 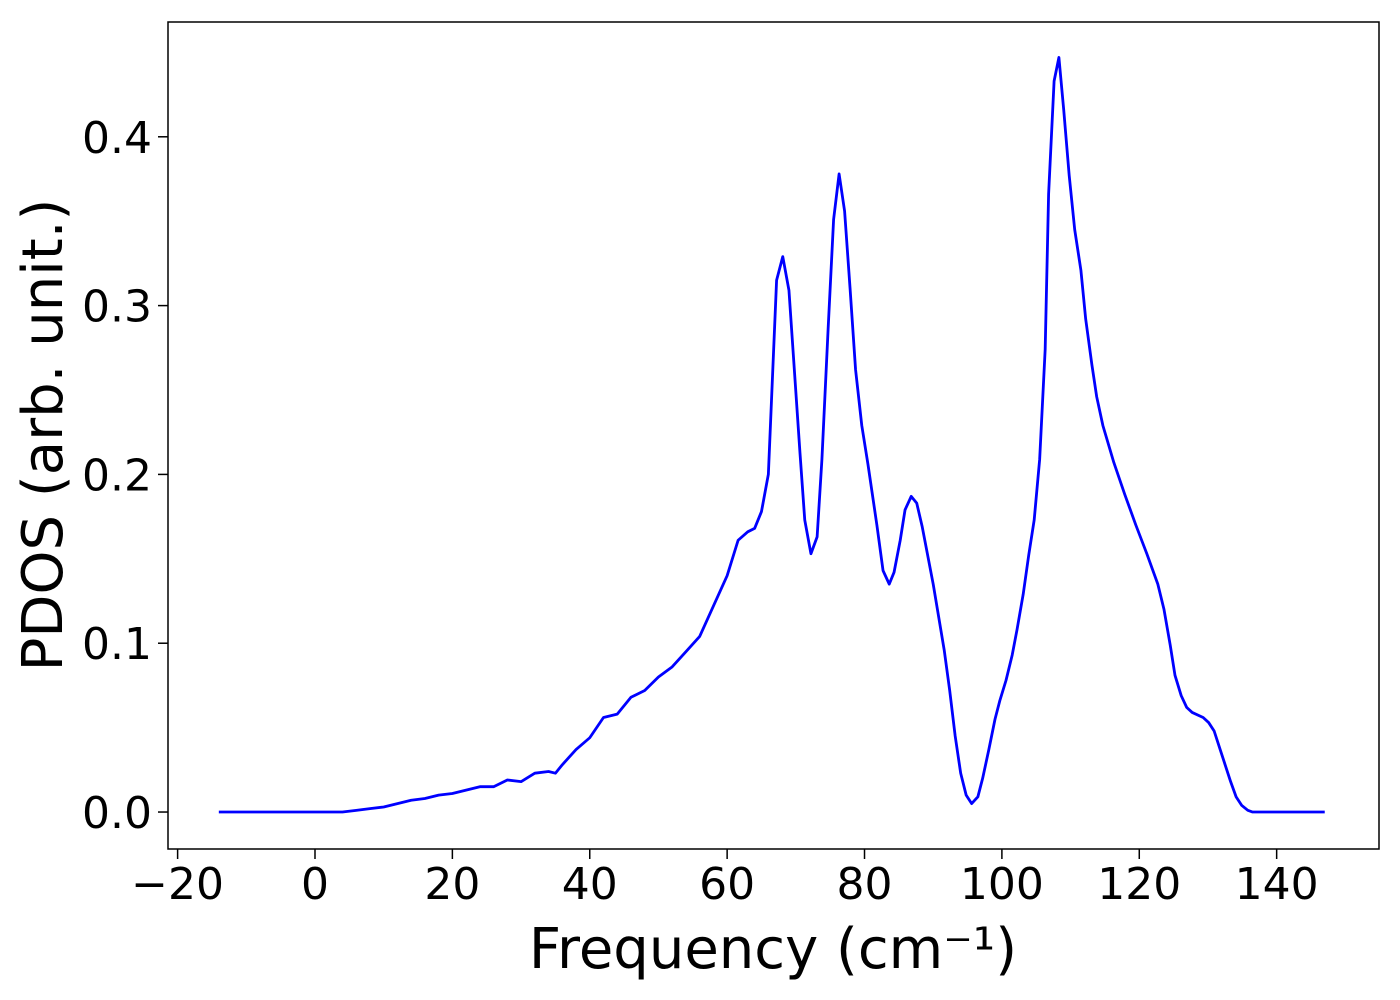 What do you see at coordinates (117, 307) in the screenshot?
I see `y-tick-label: 0.3` at bounding box center [117, 307].